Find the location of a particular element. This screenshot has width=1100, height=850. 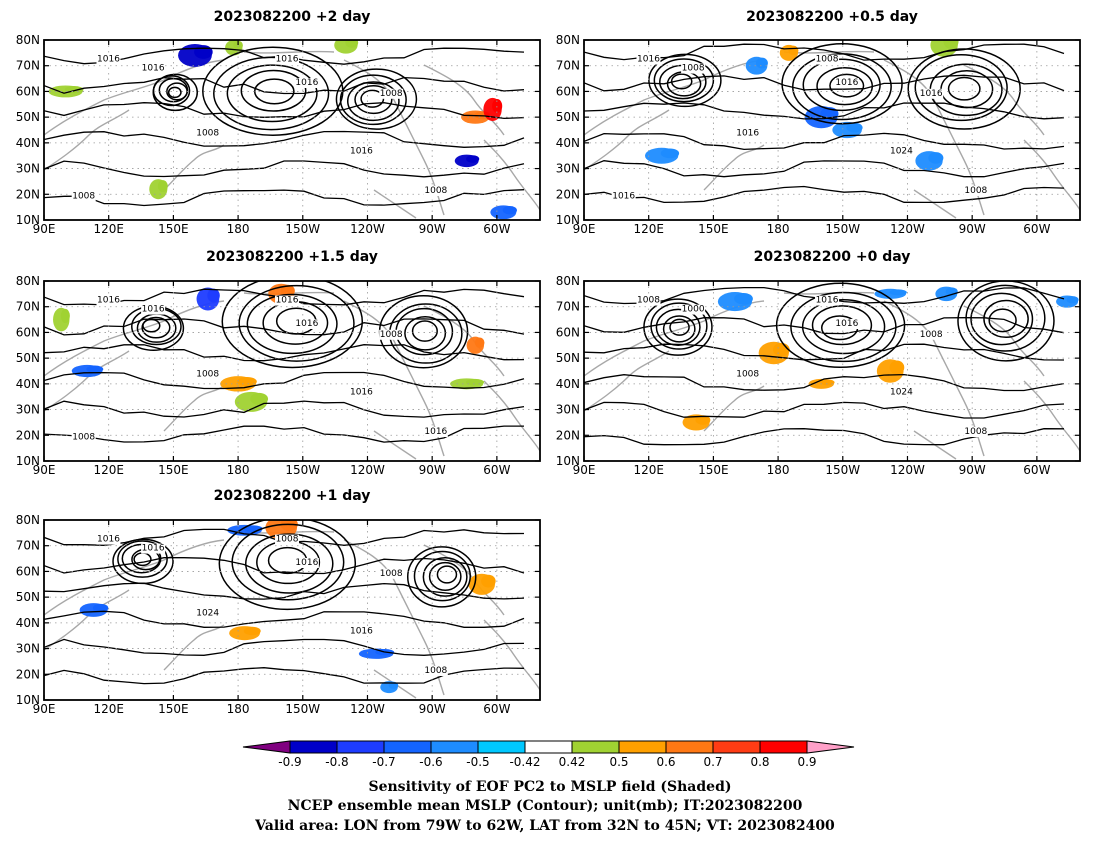

colorbar-tick-label: -0.7 is located at coordinates (383, 762).